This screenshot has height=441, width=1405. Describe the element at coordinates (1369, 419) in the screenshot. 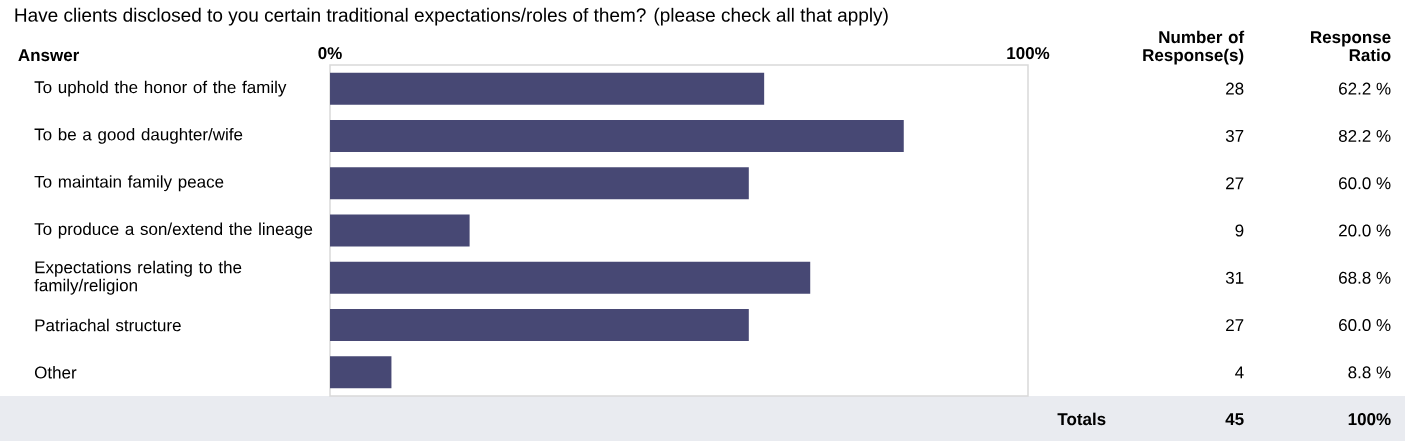

I see `text: 100%` at that location.